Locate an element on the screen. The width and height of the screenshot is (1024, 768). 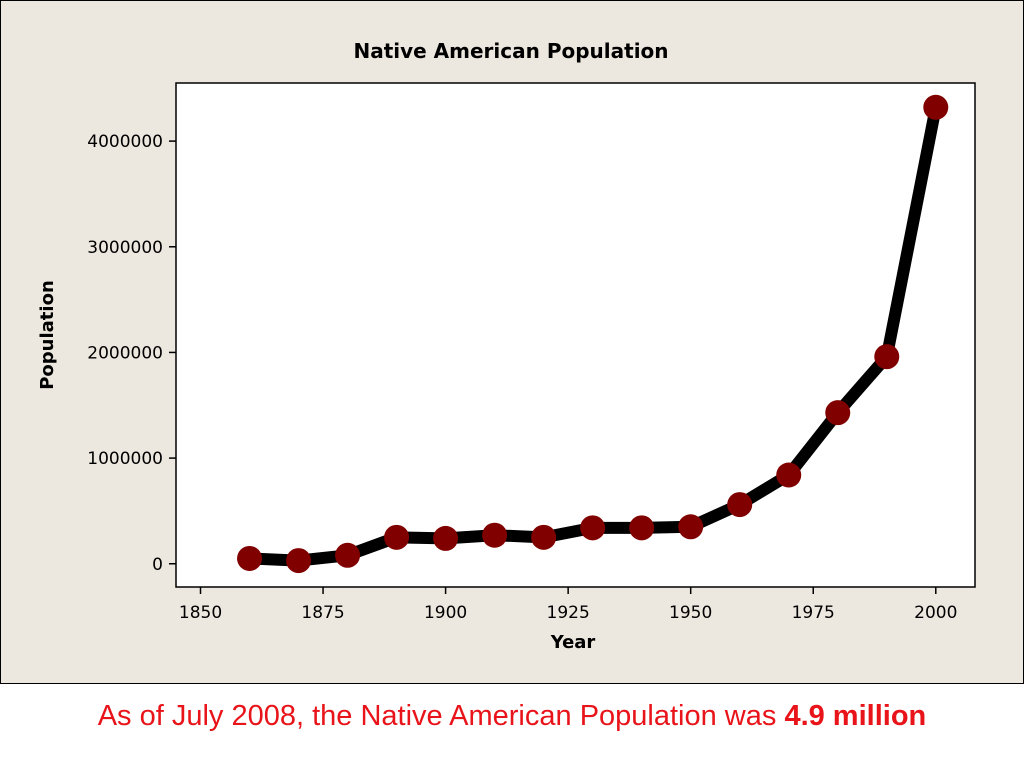
x-tick-label: 2000 is located at coordinates (935, 613).